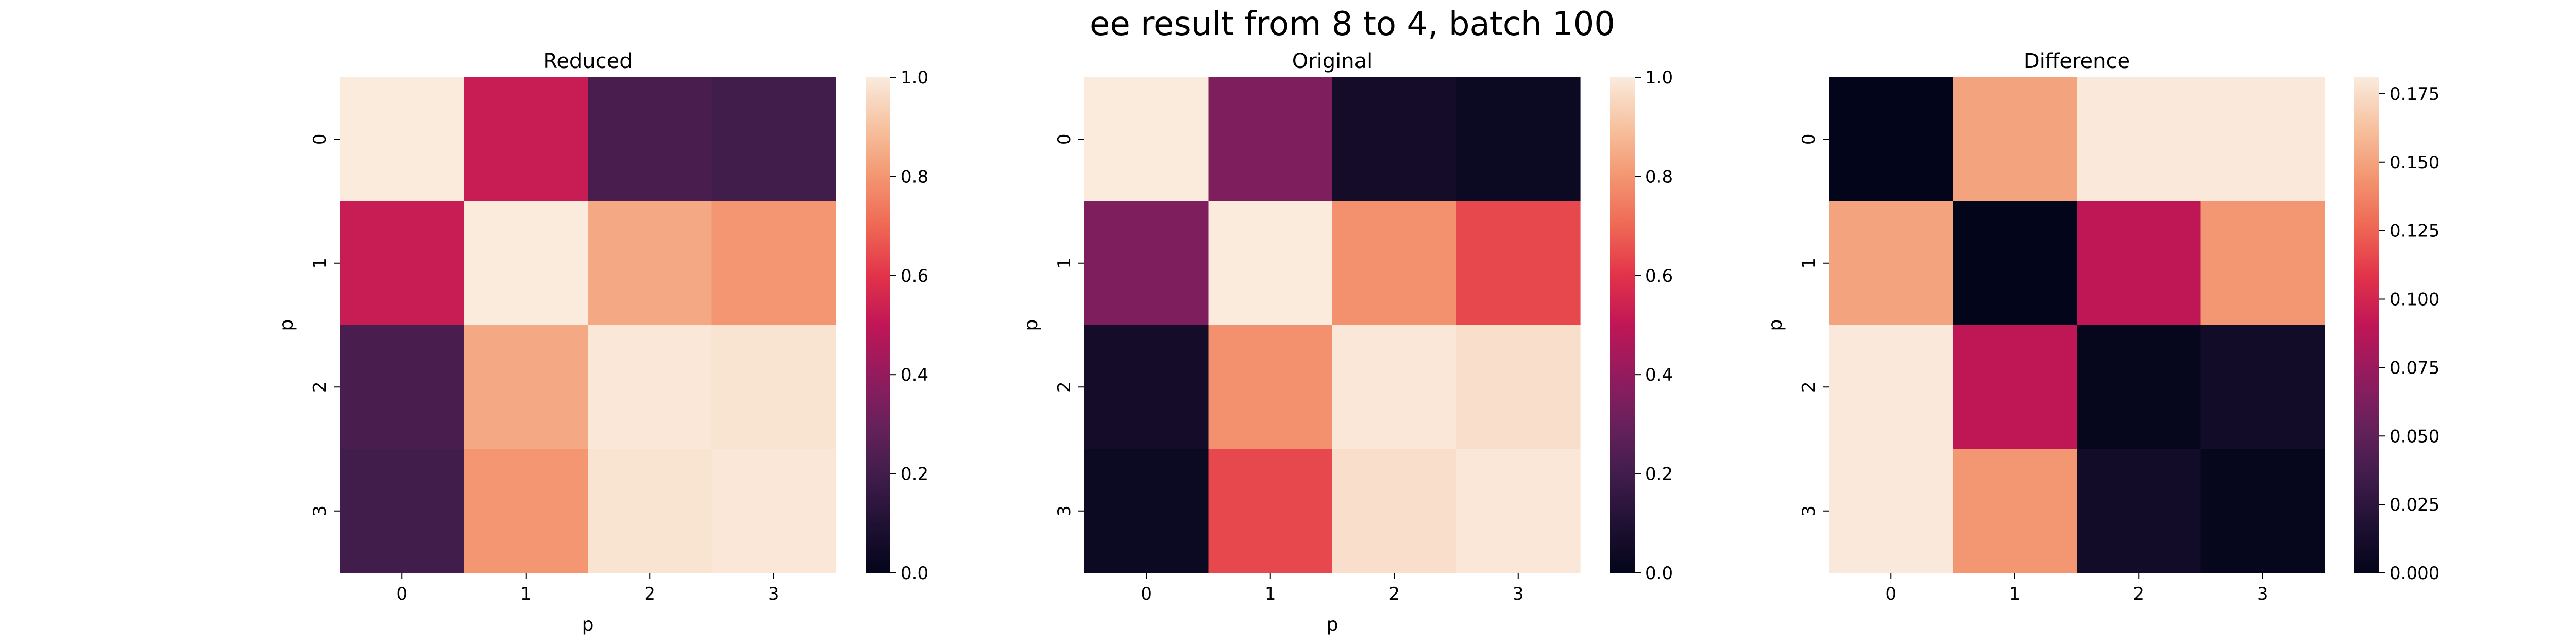 The image size is (2576, 644). Describe the element at coordinates (2077, 61) in the screenshot. I see `panel-title: Difference` at that location.